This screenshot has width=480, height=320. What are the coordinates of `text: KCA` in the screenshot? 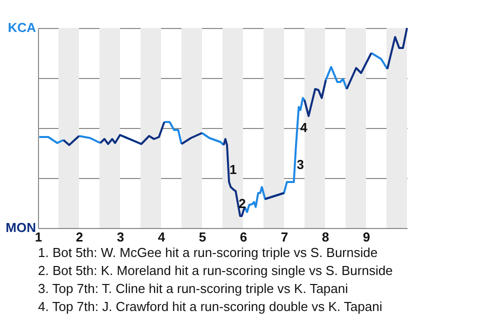 It's located at (22, 27).